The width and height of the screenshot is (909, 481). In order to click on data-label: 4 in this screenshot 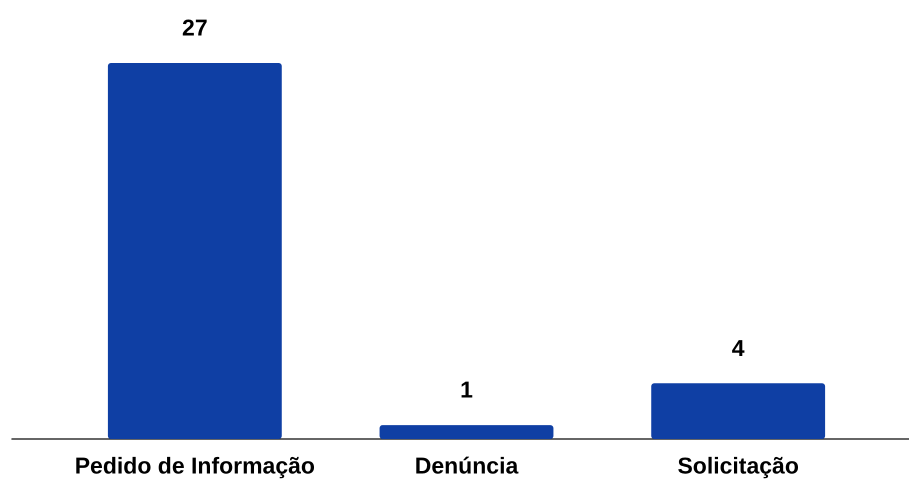, I will do `click(738, 347)`.